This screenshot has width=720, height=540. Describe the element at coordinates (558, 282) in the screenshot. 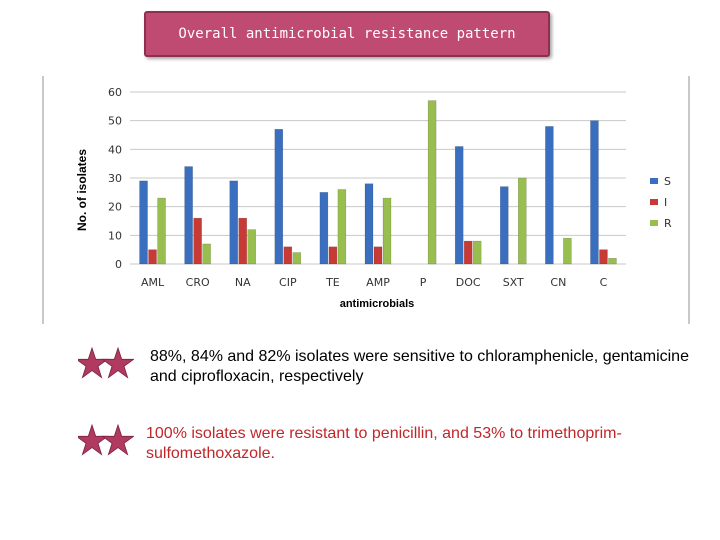

I see `x-tick-label: CN` at that location.